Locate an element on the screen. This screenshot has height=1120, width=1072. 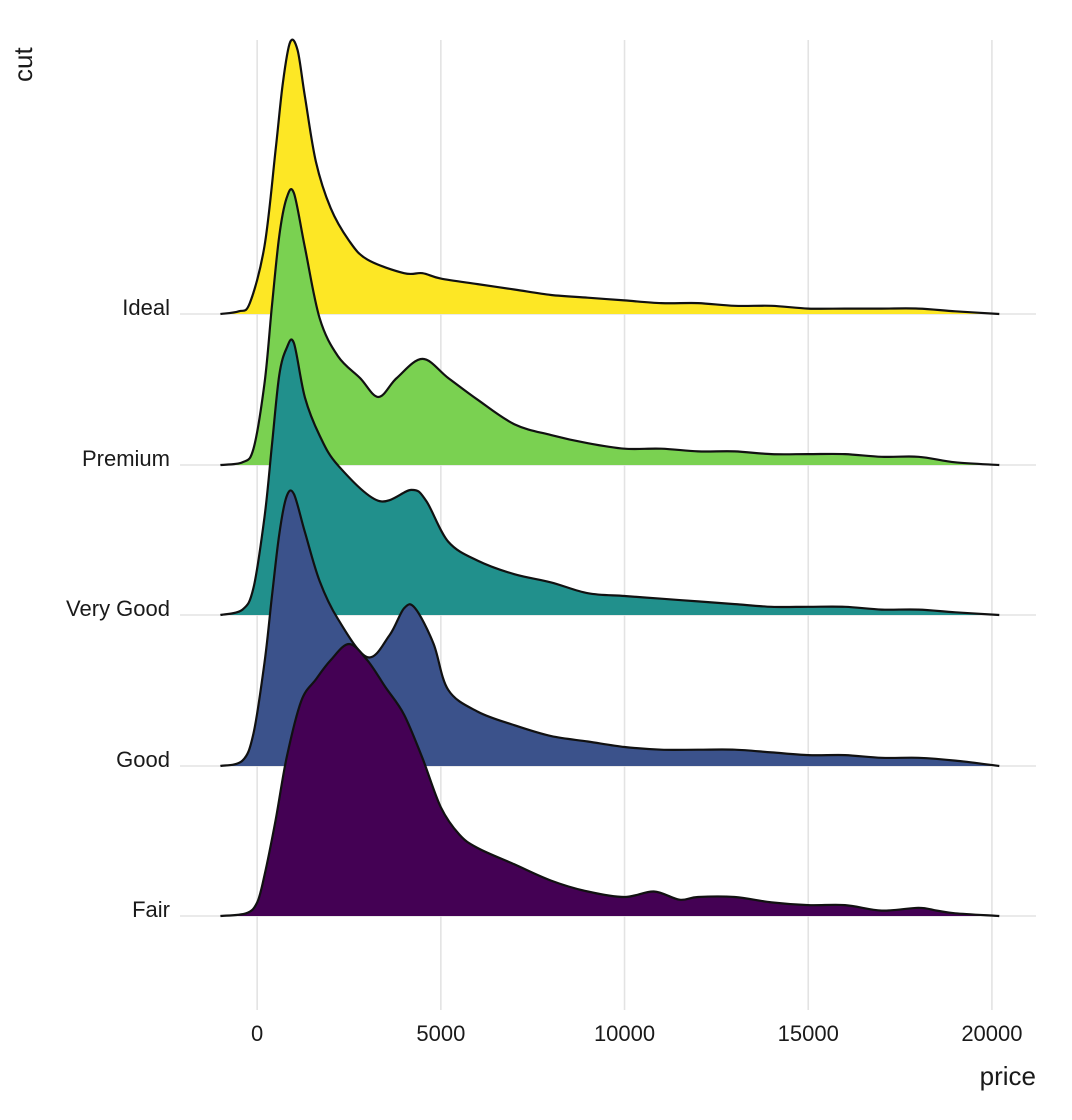
y-category-label: Ideal is located at coordinates (146, 307).